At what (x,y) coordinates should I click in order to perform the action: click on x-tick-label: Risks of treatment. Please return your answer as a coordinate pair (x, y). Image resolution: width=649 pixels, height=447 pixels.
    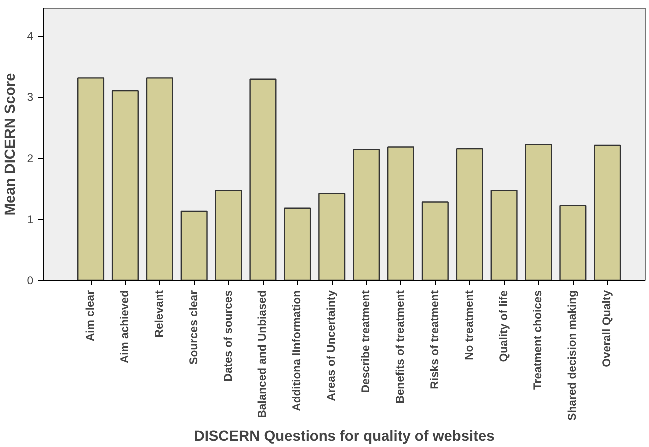
    Looking at the image, I should click on (435, 340).